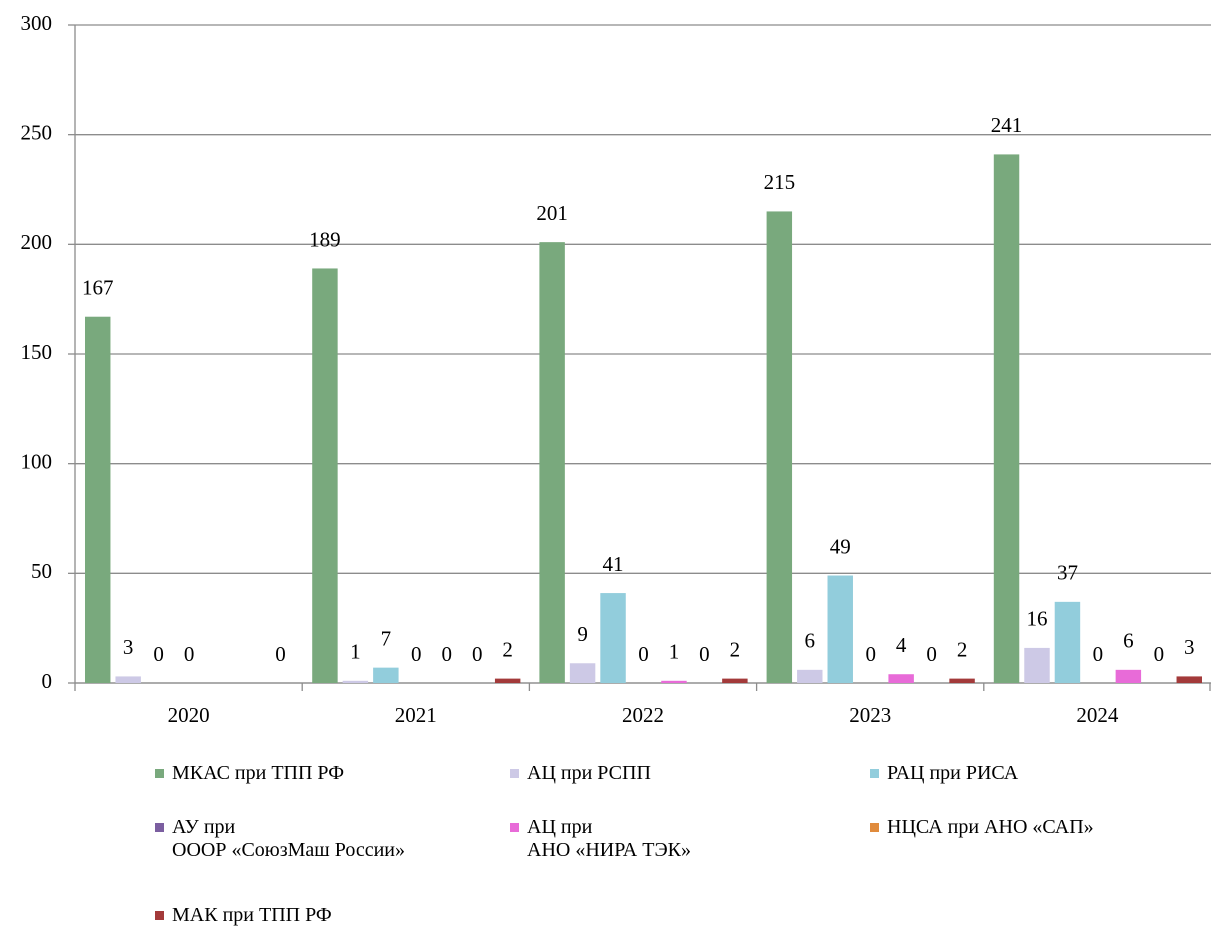 The width and height of the screenshot is (1211, 939). I want to click on x-tick-label: 2023, so click(870, 715).